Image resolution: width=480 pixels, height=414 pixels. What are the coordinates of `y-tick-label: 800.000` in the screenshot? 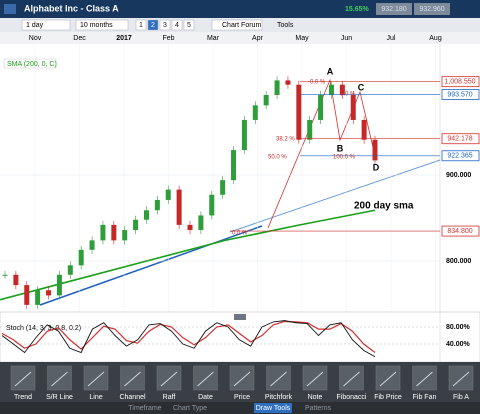 It's located at (458, 261).